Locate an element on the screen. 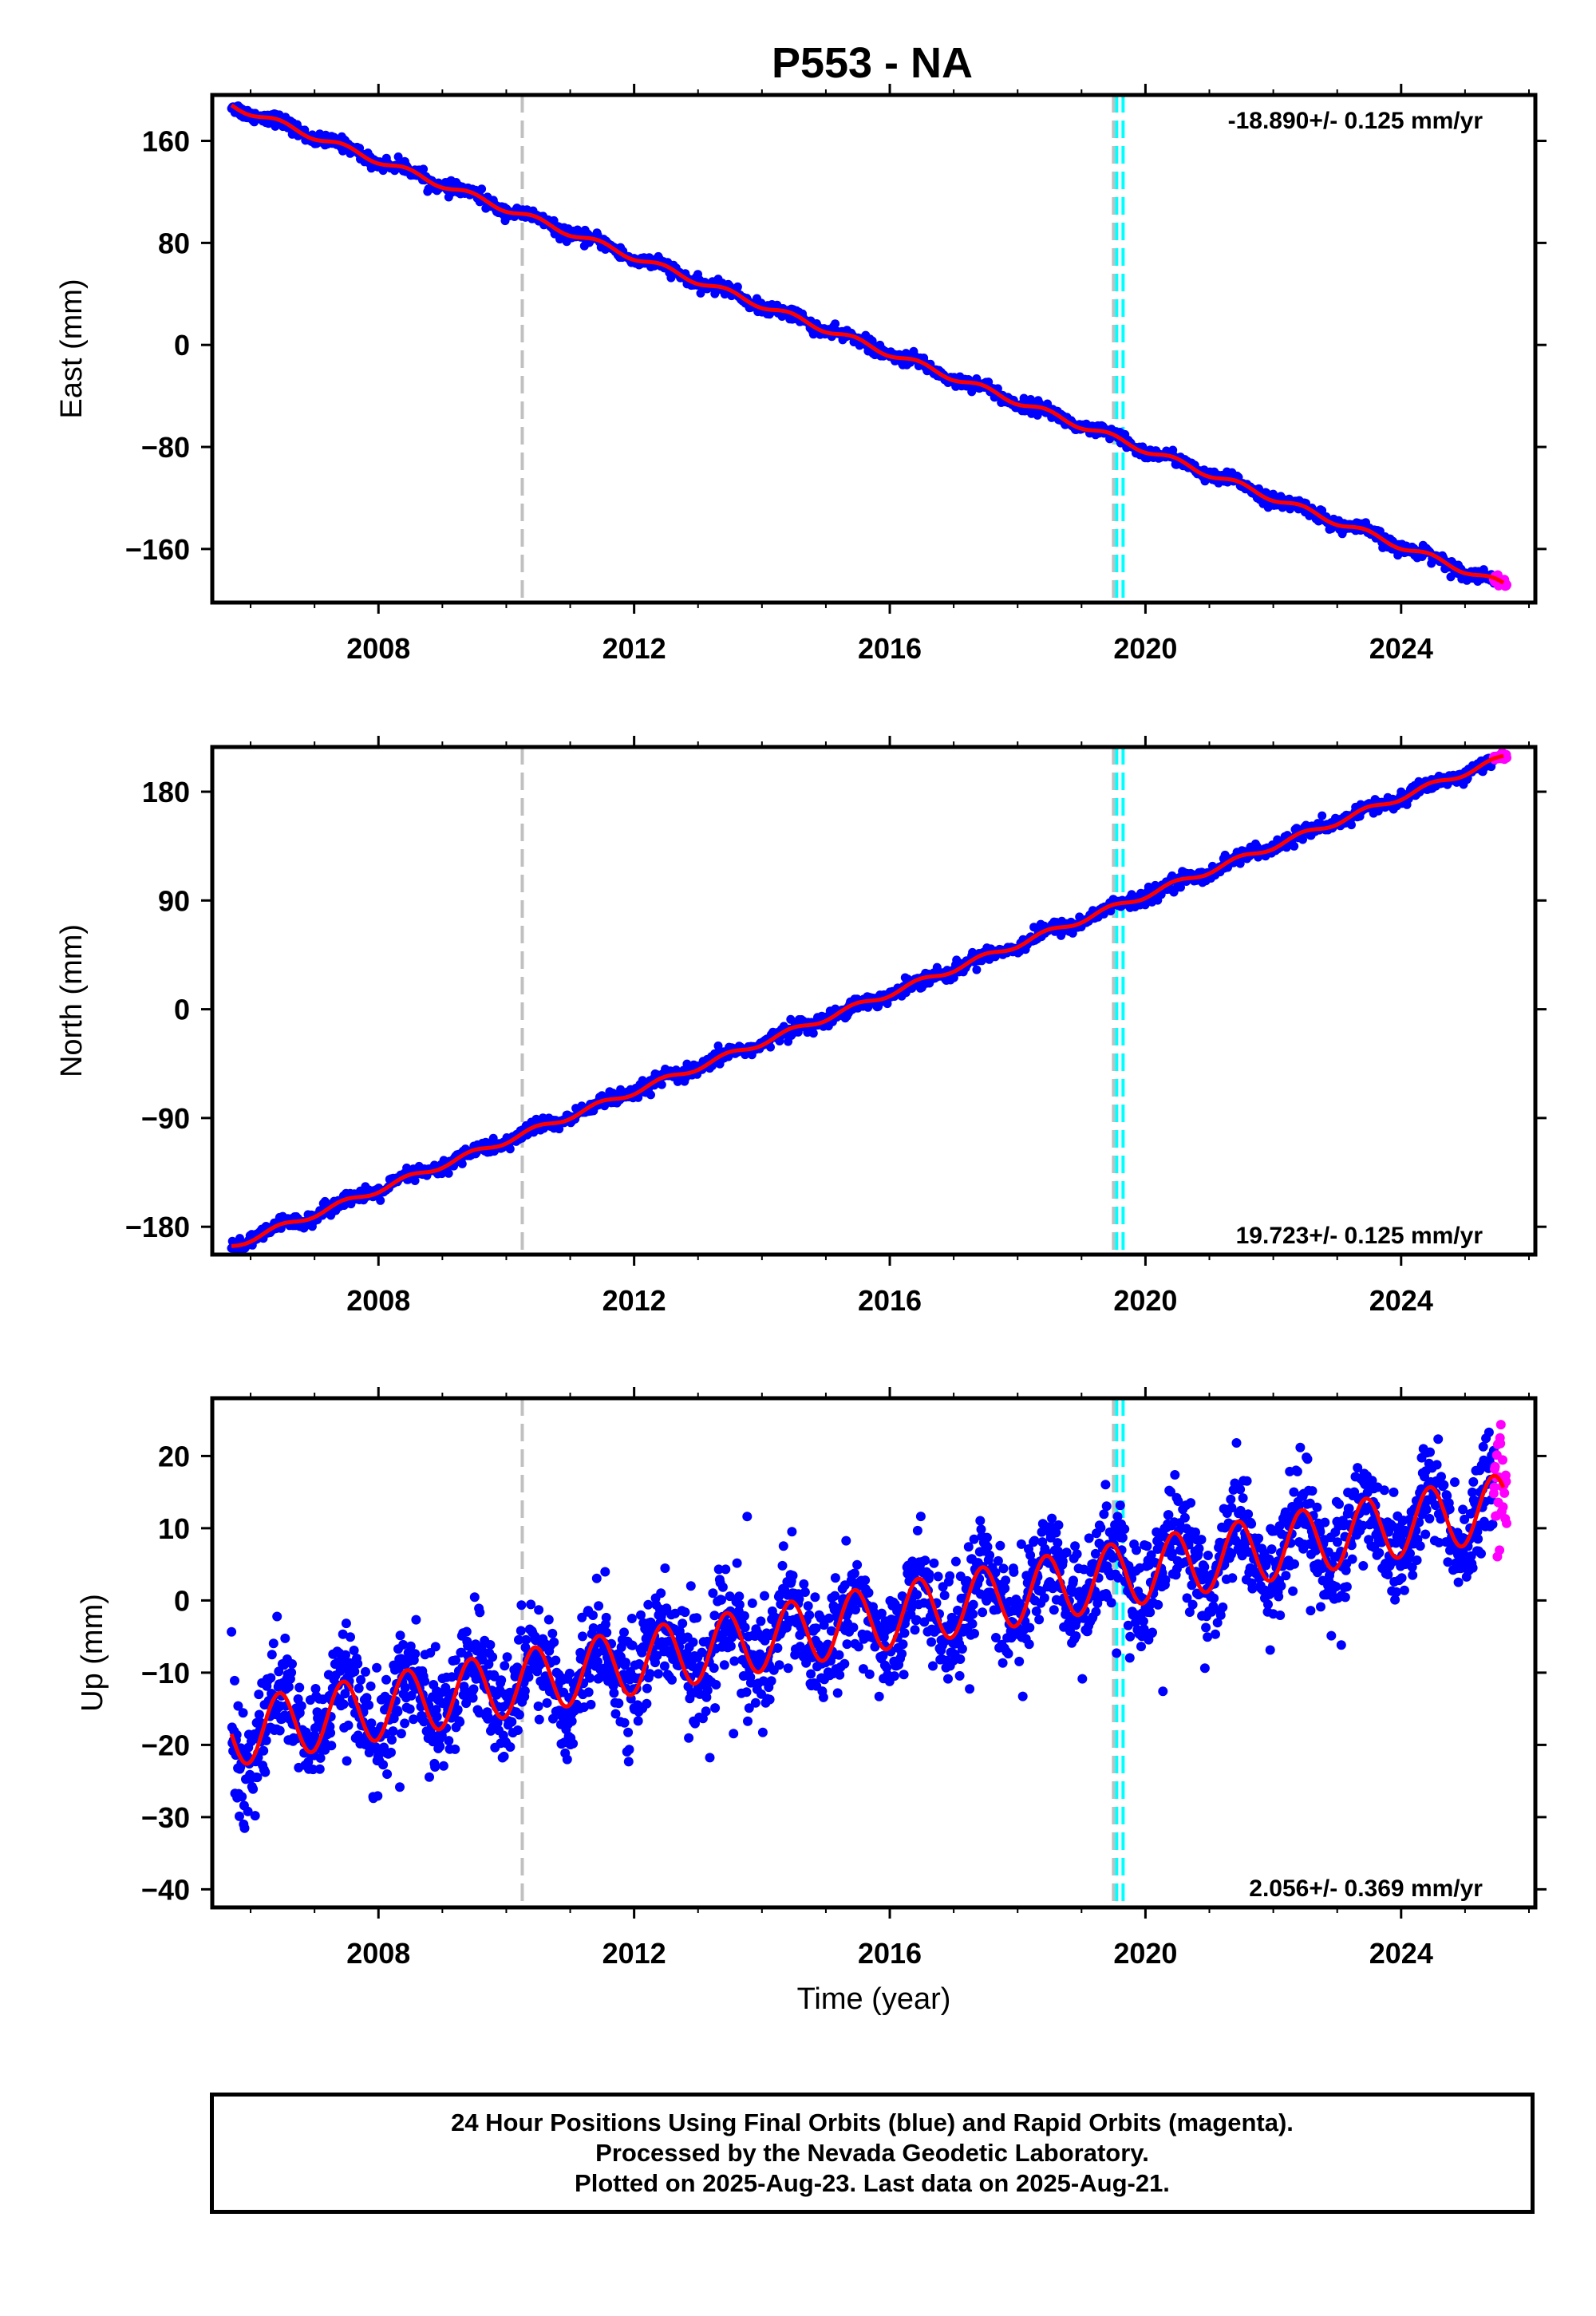 This screenshot has width=1596, height=2316. y-tick-label: 80 is located at coordinates (174, 243).